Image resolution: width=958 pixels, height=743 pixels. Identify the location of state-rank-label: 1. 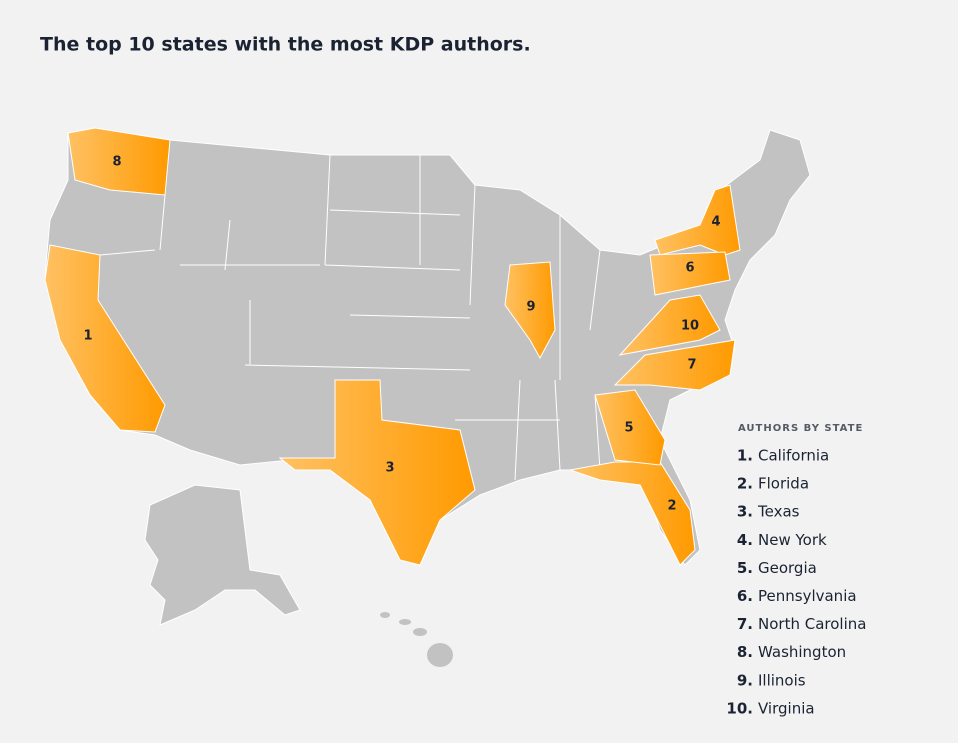
(87, 336).